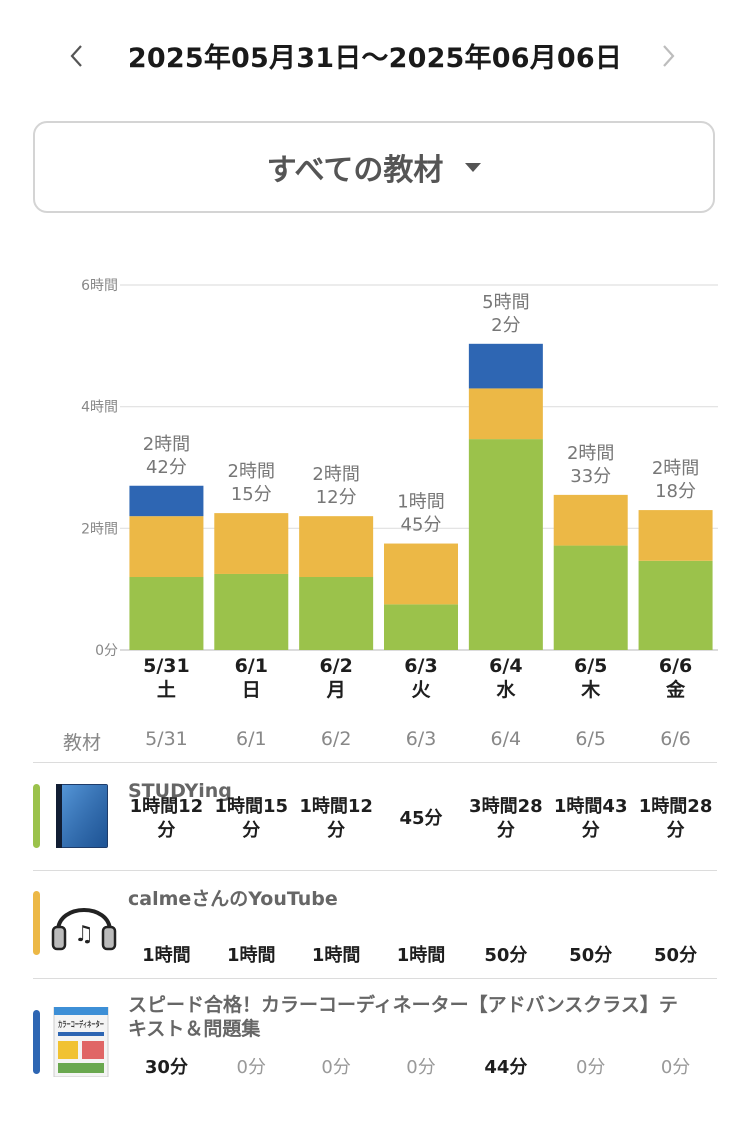  I want to click on x-tick-label: 6/5, so click(590, 666).